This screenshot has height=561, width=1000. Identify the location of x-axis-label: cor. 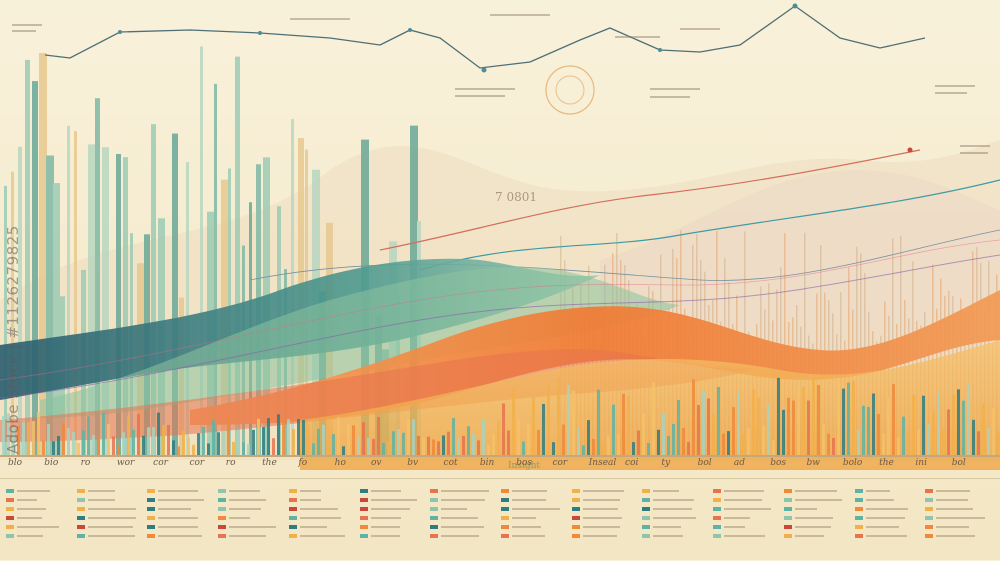
(197, 463).